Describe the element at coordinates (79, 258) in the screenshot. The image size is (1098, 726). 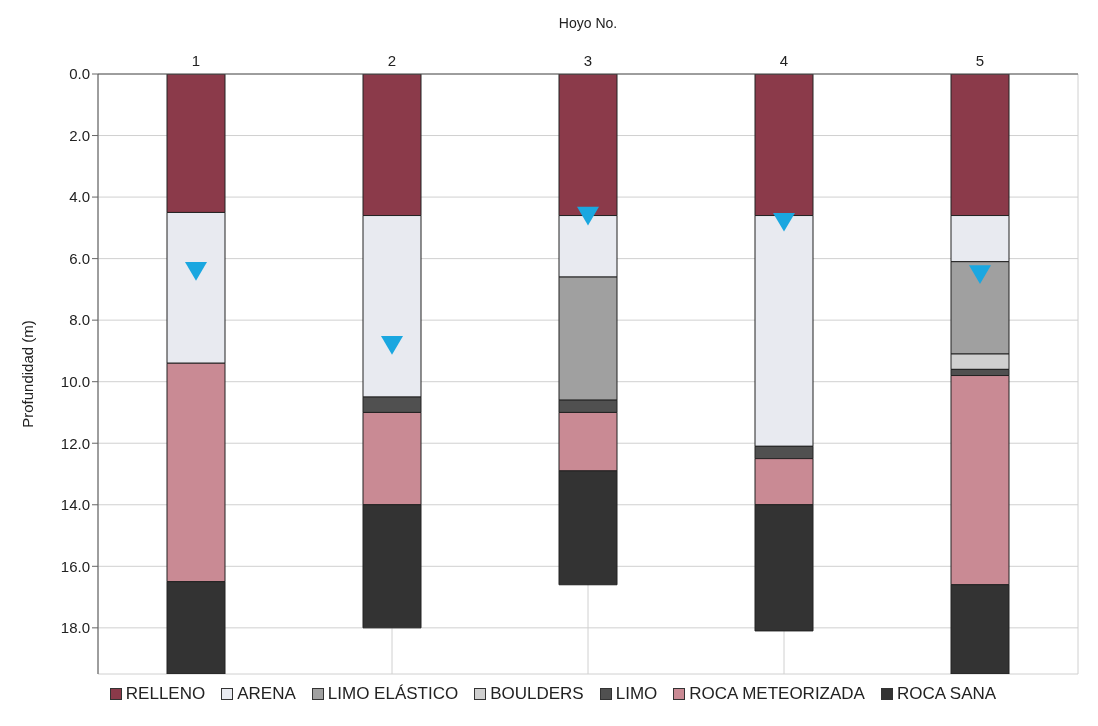
I see `y-tick-label: 6.0` at that location.